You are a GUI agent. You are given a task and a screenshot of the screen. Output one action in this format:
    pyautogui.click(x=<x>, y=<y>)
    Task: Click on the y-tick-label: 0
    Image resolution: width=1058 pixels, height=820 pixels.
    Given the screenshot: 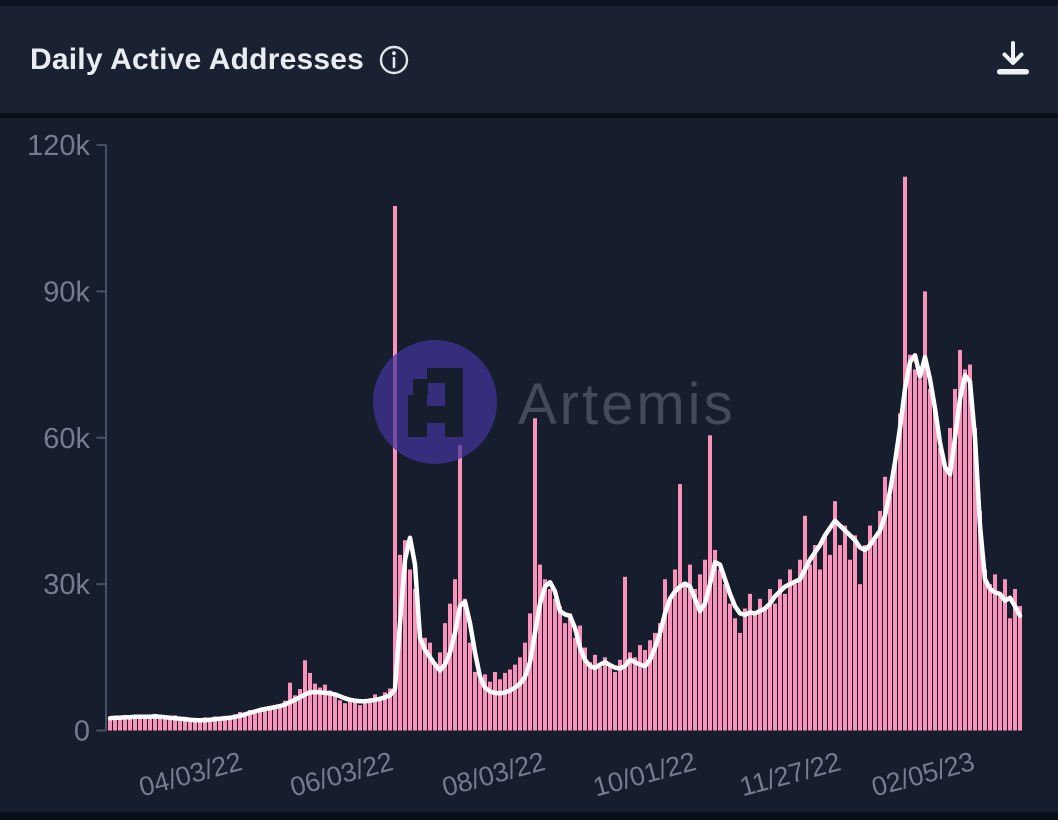 What is the action you would take?
    pyautogui.click(x=82, y=732)
    